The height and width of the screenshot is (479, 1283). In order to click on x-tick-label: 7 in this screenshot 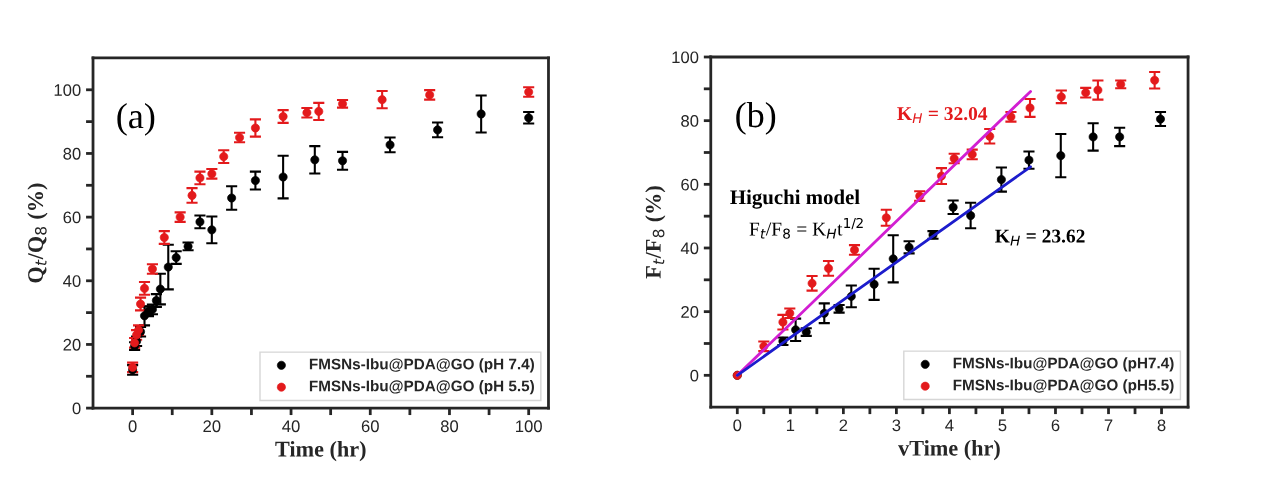, I will do `click(1108, 425)`.